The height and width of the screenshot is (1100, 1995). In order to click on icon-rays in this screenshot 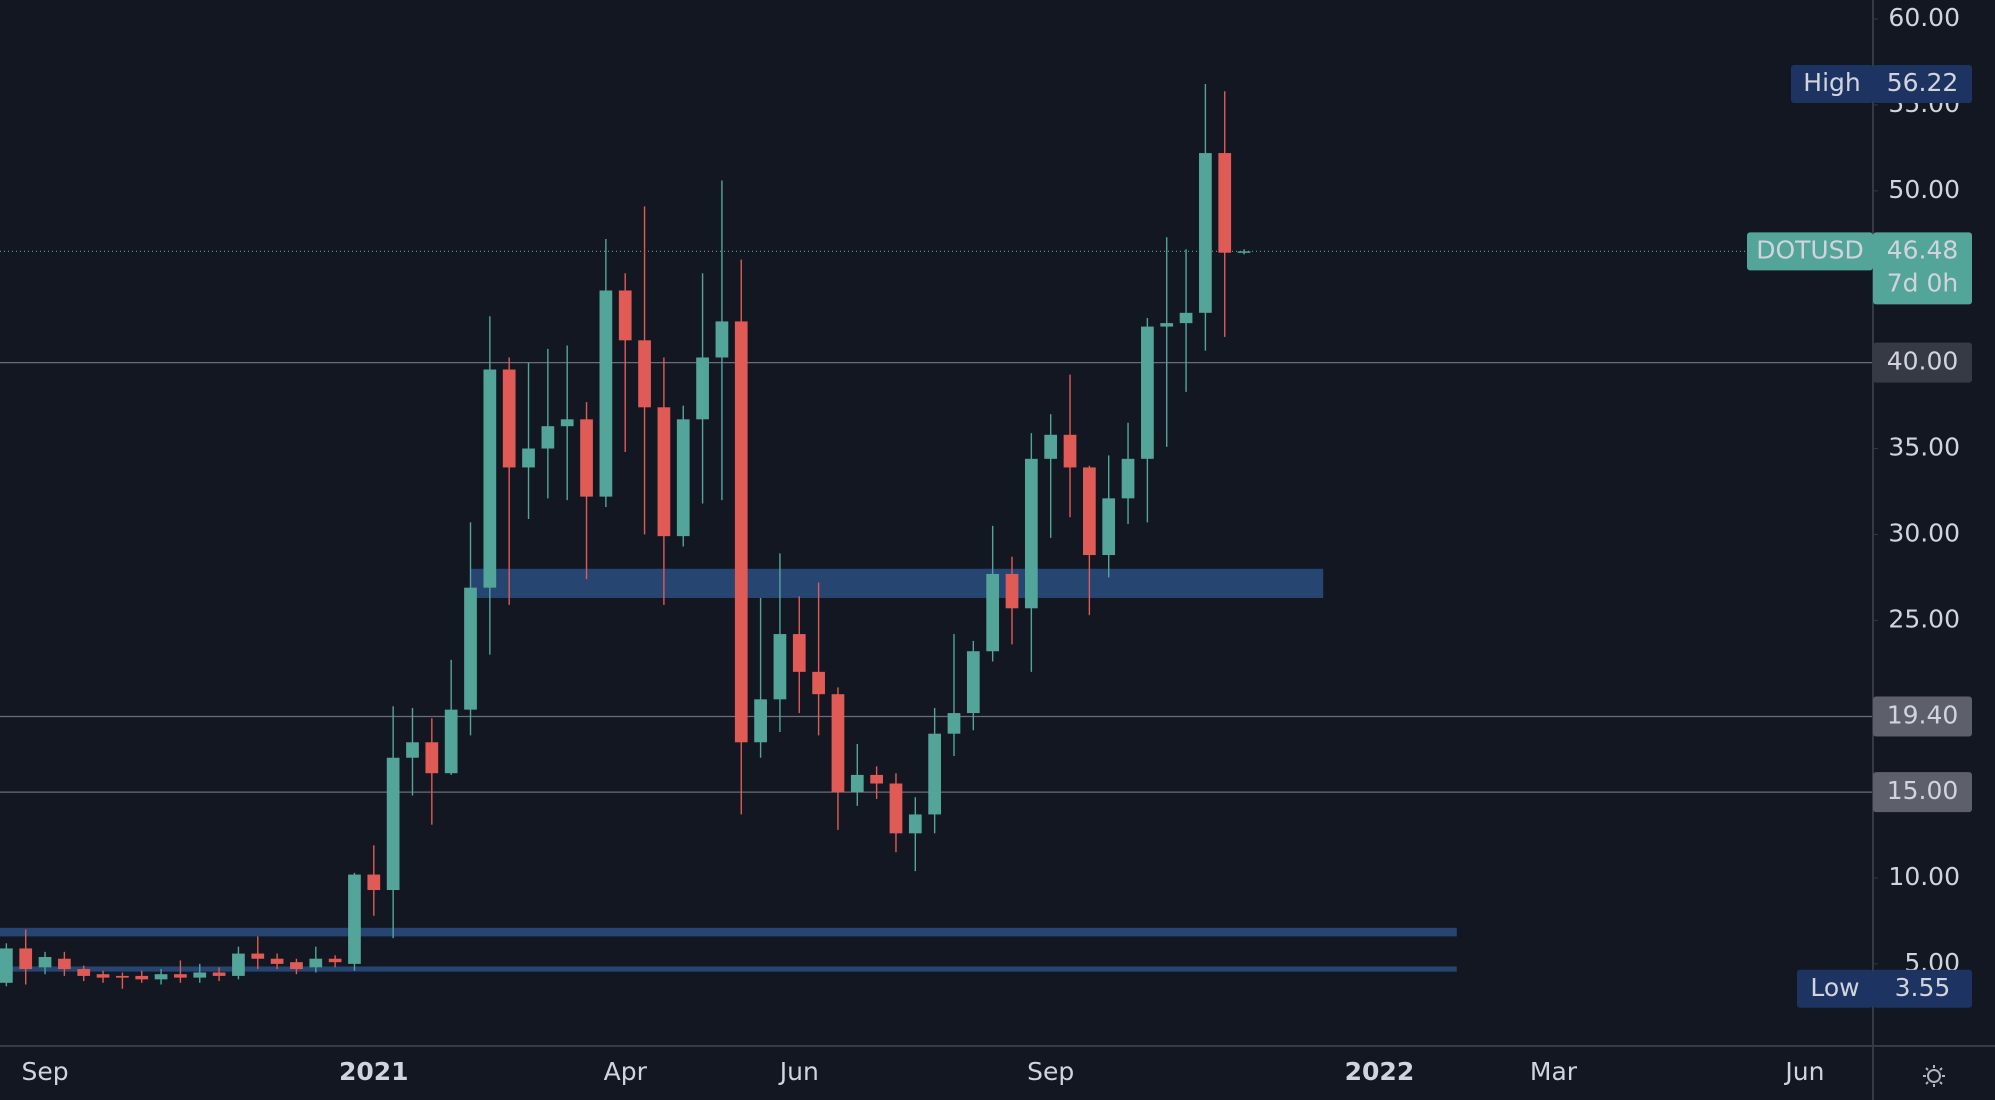, I will do `click(1934, 1076)`.